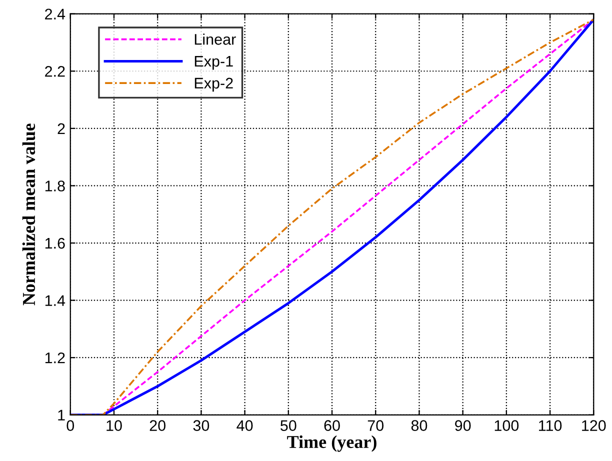  What do you see at coordinates (55, 300) in the screenshot?
I see `y-tick-label: 1.4` at bounding box center [55, 300].